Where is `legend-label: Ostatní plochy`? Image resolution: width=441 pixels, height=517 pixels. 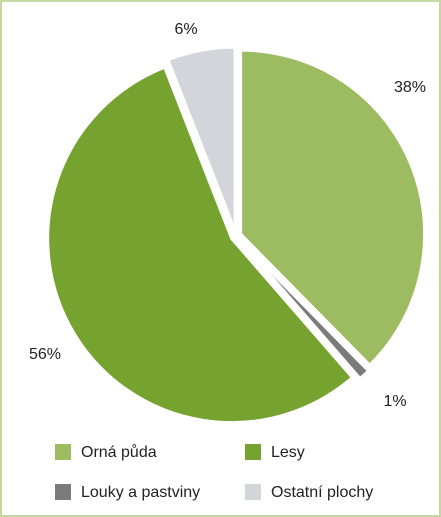 legend-label: Ostatní plochy is located at coordinates (322, 492).